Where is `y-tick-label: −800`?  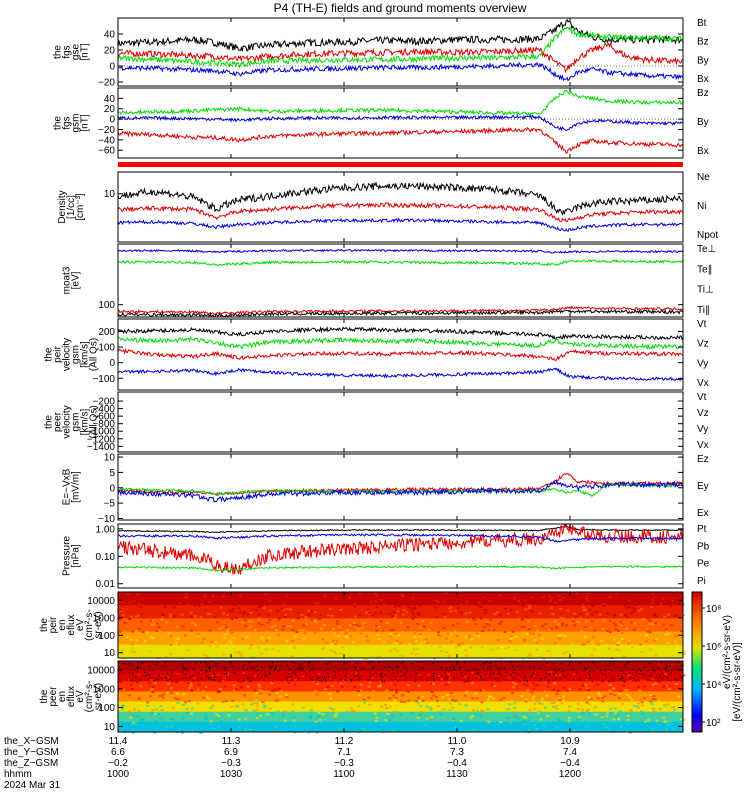 y-tick-label: −800 is located at coordinates (103, 424).